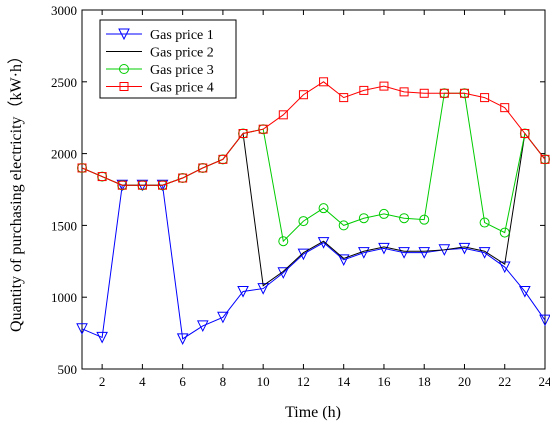 The image size is (550, 424). Describe the element at coordinates (344, 381) in the screenshot. I see `x-tick-label: 14` at that location.